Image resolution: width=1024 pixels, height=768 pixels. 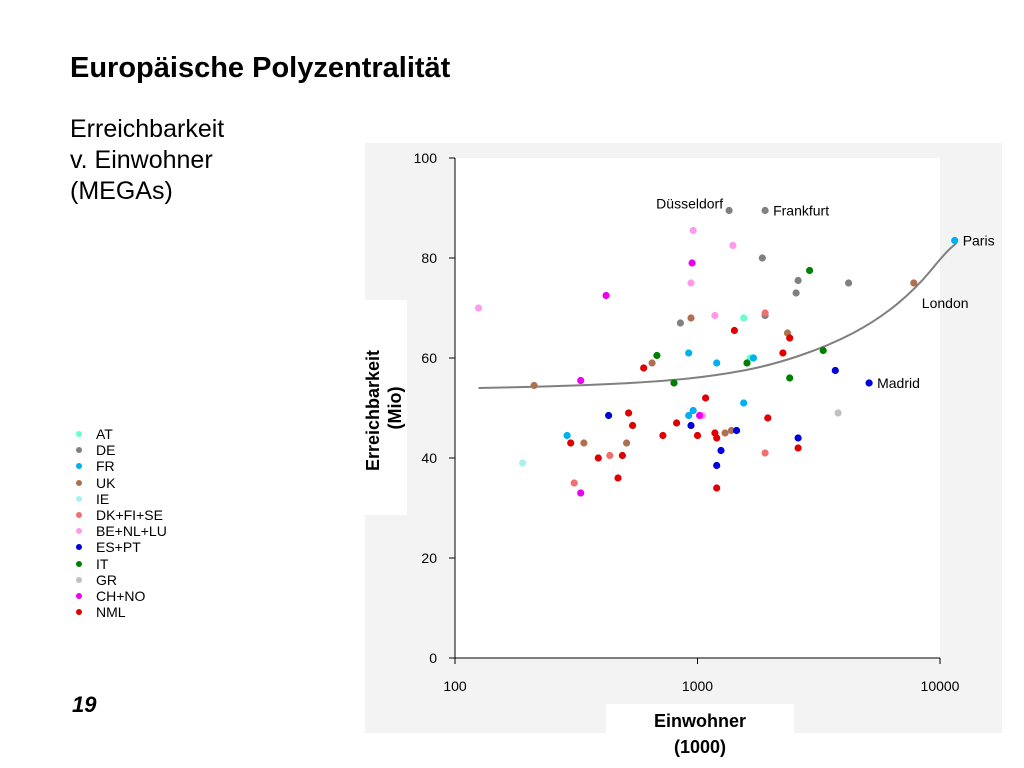 I want to click on subtitle-line-3: (MEGAs), so click(x=121, y=191).